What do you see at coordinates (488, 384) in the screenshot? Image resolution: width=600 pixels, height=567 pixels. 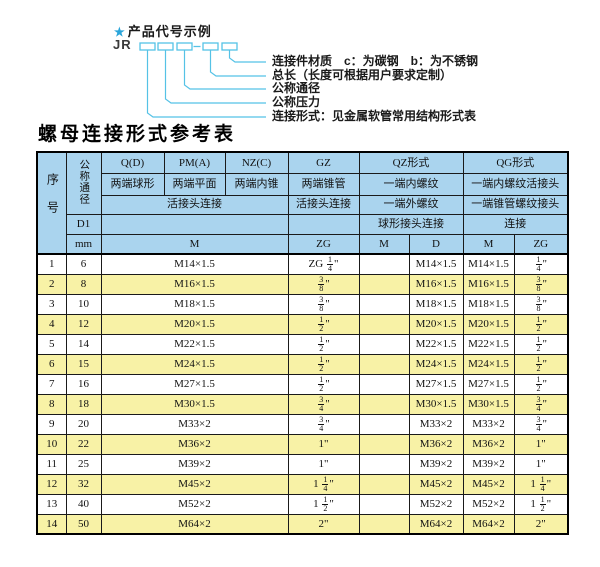 I see `cell-qg-m: M27×1.5` at bounding box center [488, 384].